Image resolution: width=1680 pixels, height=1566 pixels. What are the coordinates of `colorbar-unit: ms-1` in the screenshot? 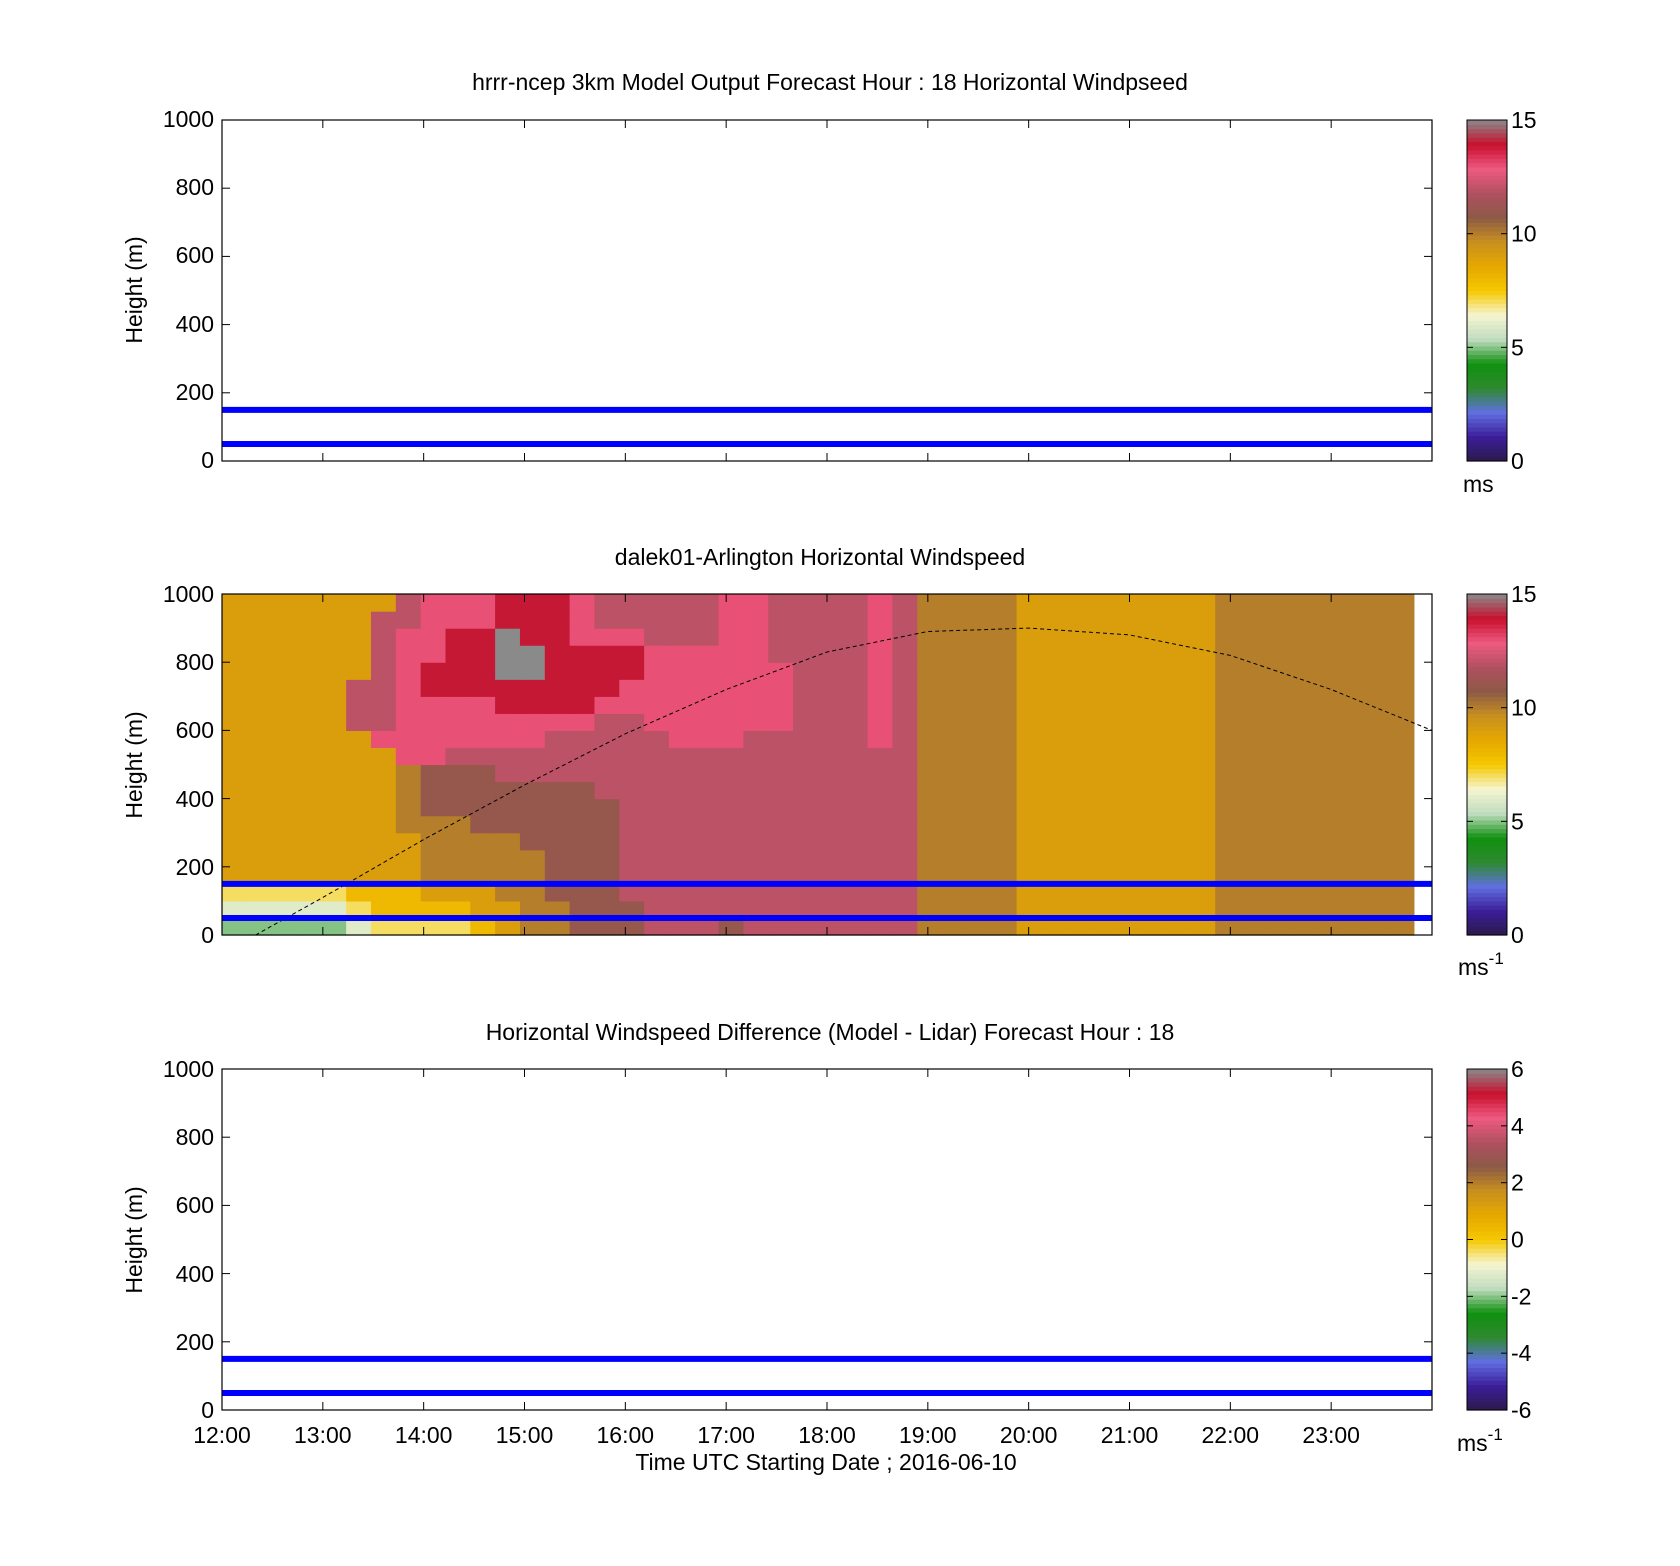 It's located at (1481, 964).